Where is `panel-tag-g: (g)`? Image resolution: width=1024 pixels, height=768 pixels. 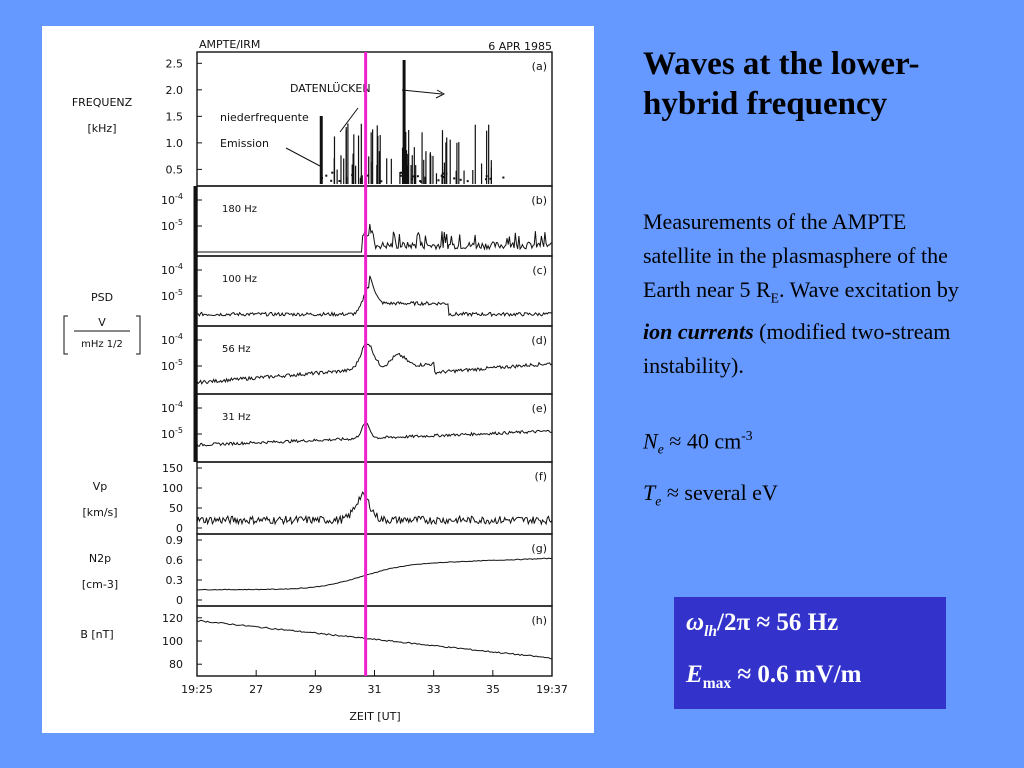 panel-tag-g: (g) is located at coordinates (539, 548).